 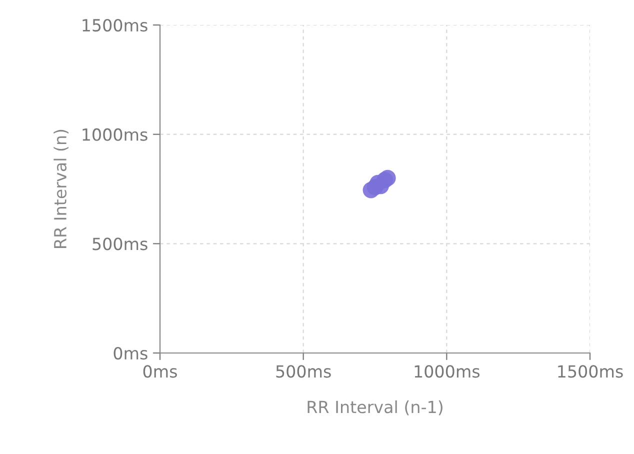 I want to click on x-tick-label: 500ms, so click(x=303, y=371).